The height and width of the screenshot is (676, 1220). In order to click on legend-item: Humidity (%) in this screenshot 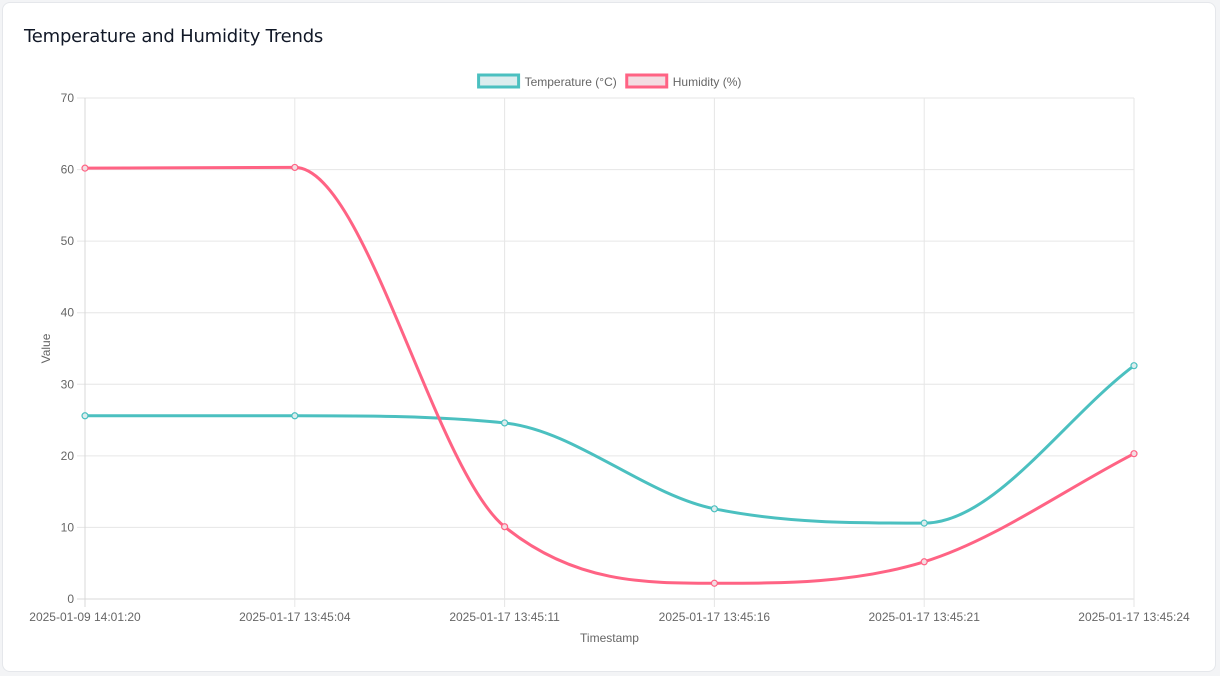, I will do `click(683, 81)`.